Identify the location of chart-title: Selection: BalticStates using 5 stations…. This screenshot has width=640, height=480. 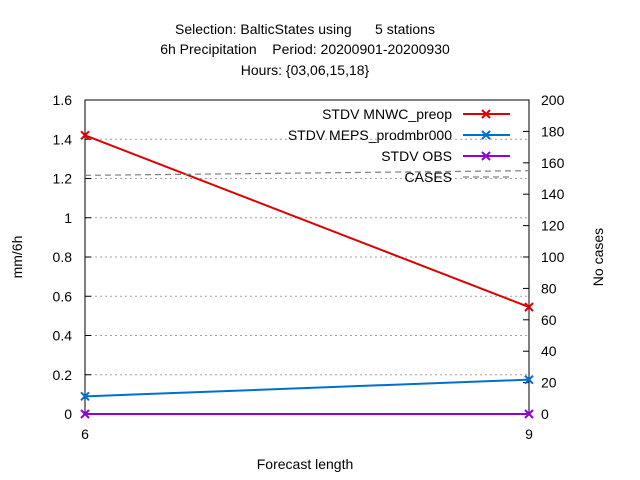
(305, 49).